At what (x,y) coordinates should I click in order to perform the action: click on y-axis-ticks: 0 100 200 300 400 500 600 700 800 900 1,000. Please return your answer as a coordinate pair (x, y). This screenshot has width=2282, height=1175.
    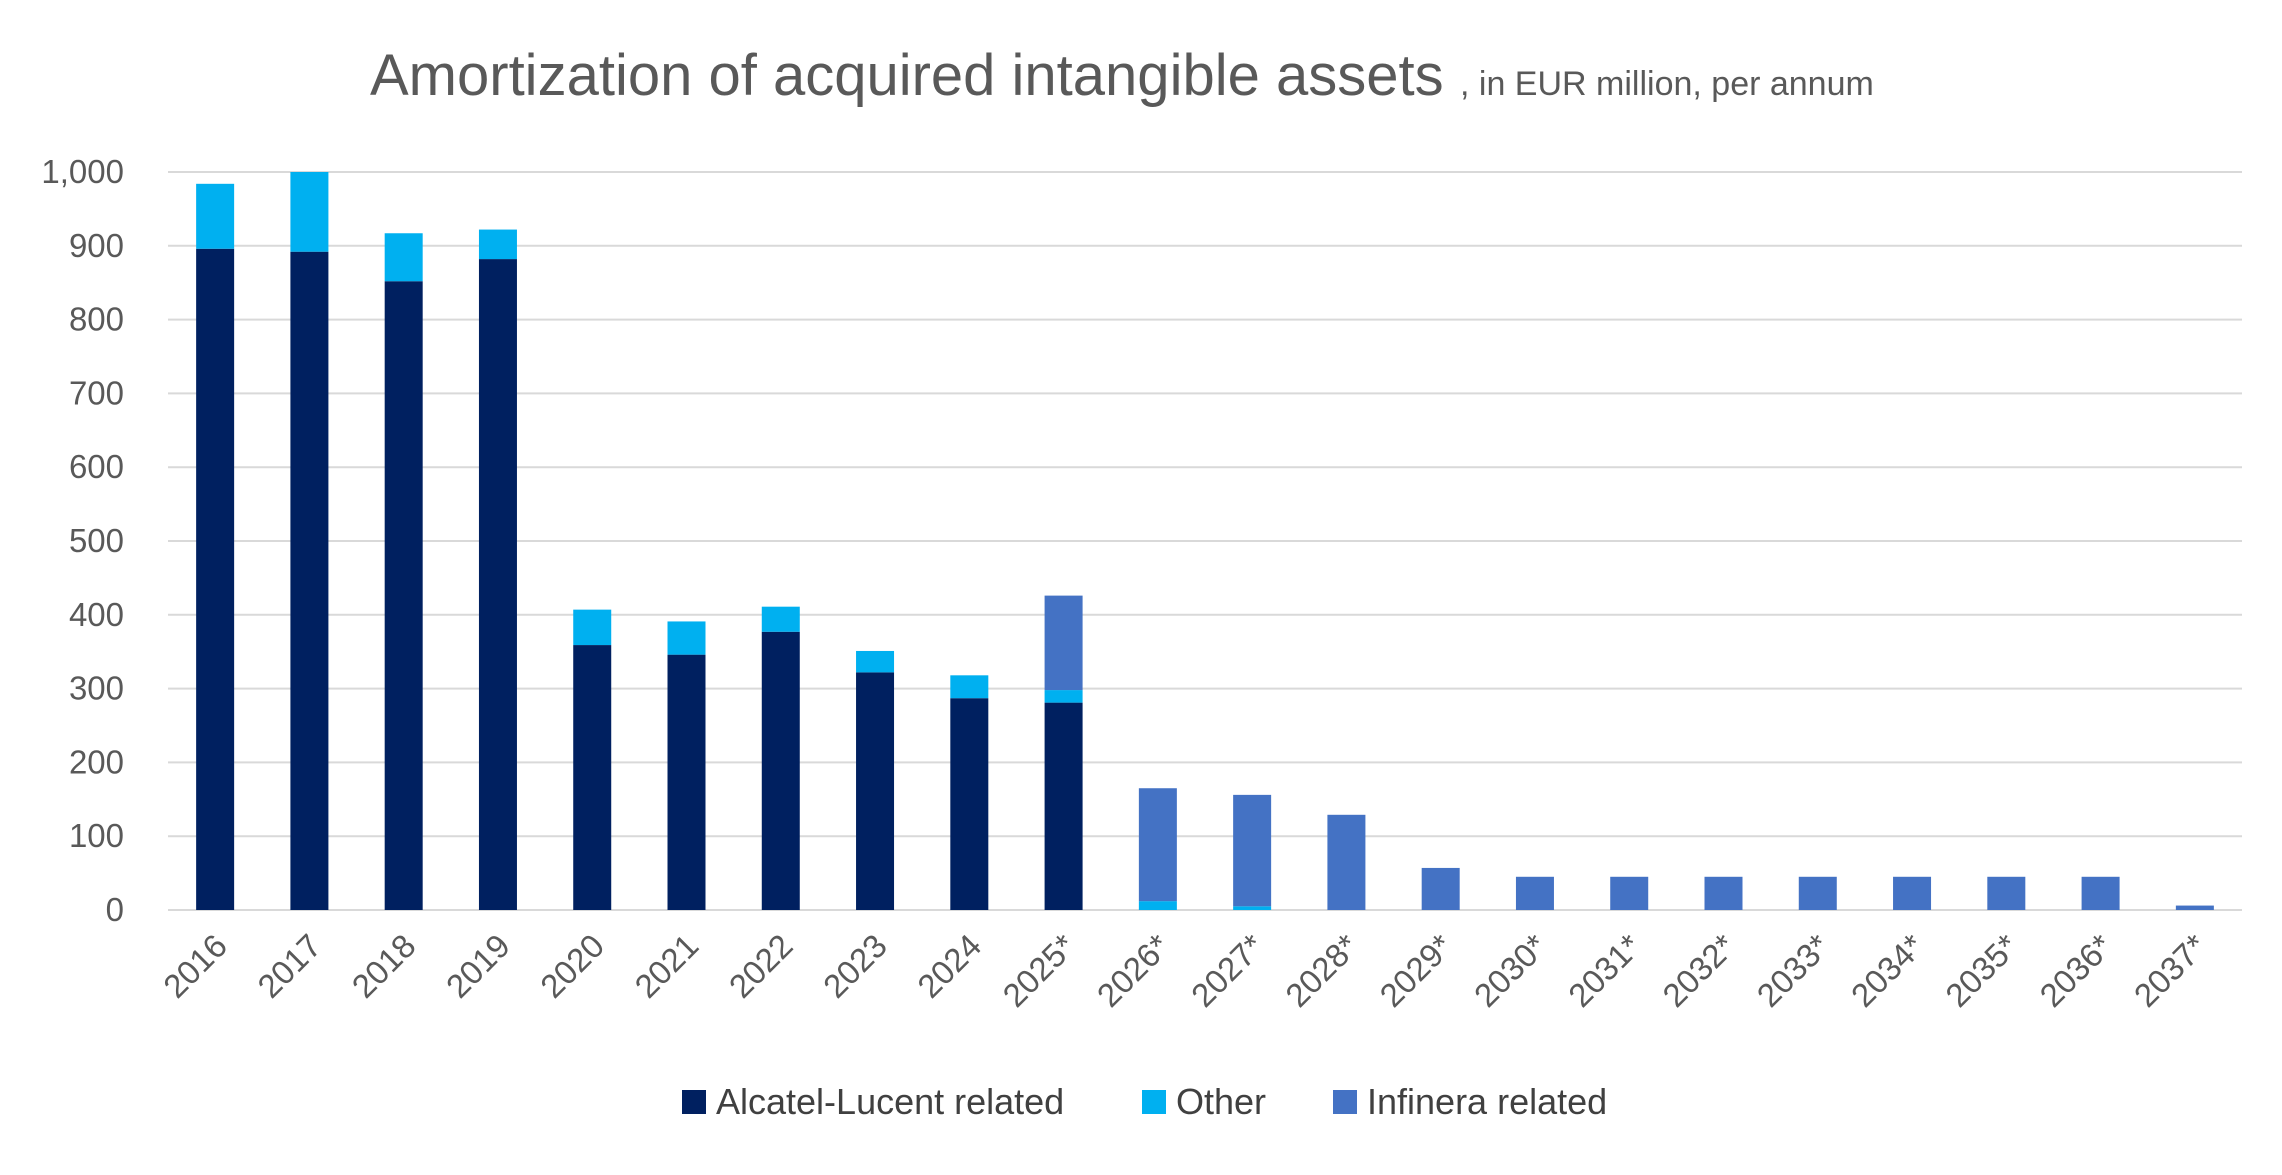
    Looking at the image, I should click on (82, 540).